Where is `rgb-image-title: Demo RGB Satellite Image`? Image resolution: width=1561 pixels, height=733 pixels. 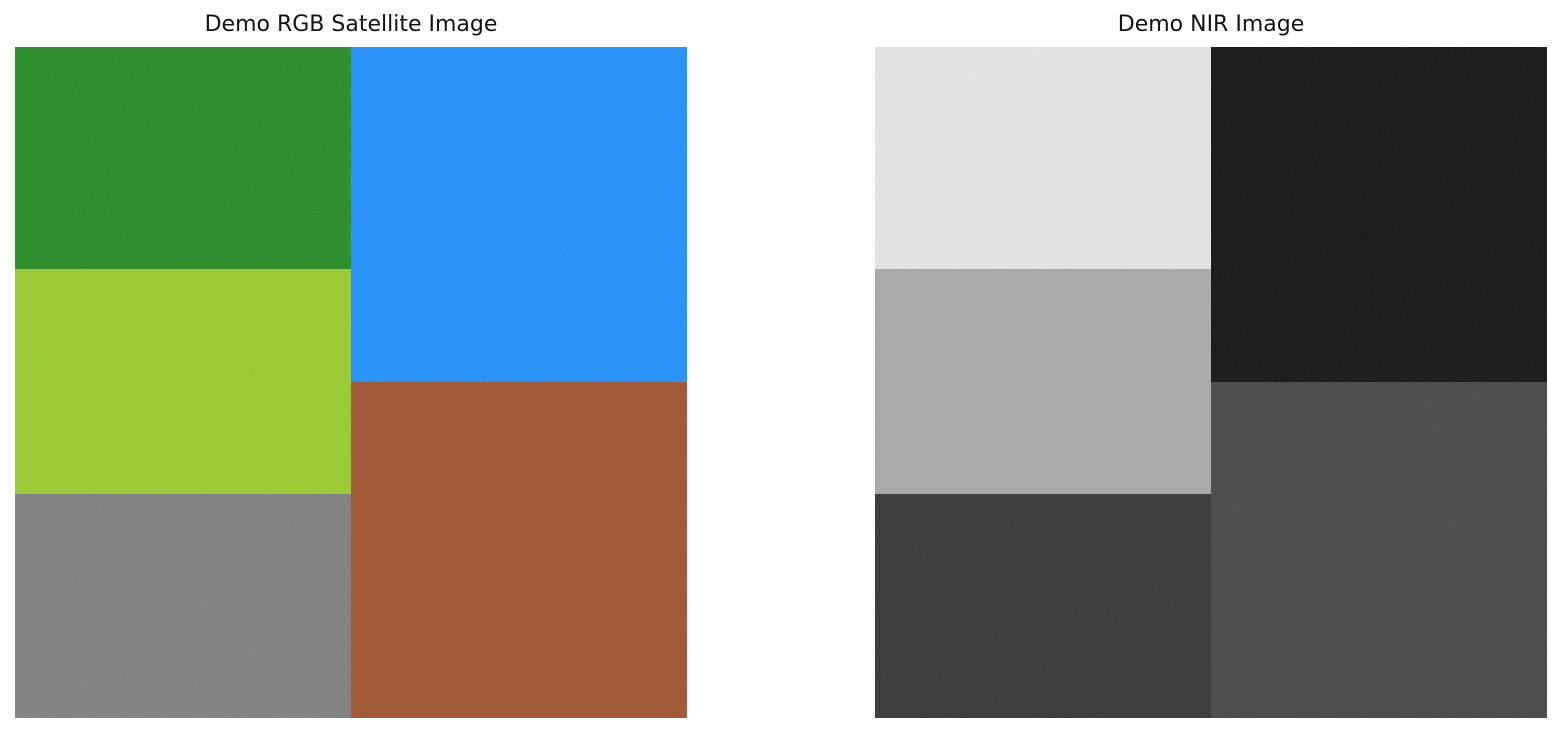 rgb-image-title: Demo RGB Satellite Image is located at coordinates (351, 25).